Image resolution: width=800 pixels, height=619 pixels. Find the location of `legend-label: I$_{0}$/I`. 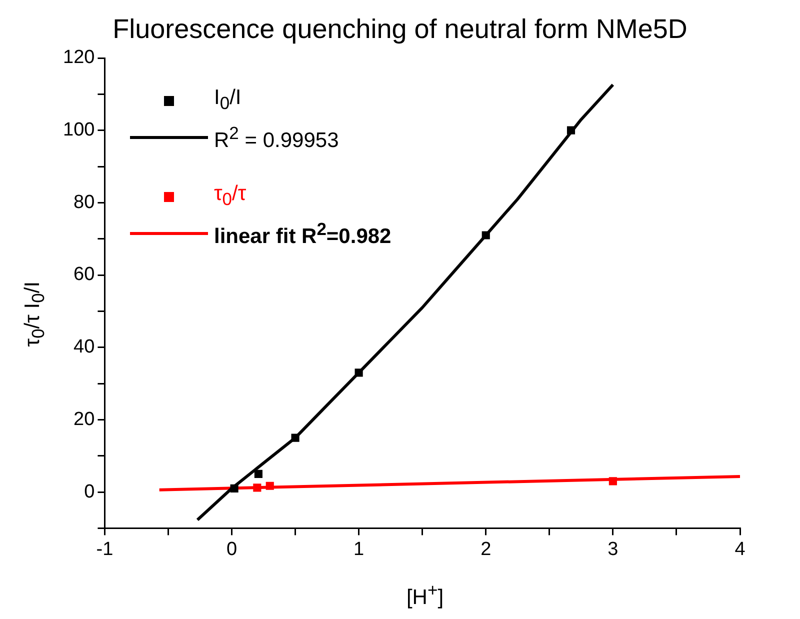

legend-label: I$_{0}$/I is located at coordinates (228, 100).